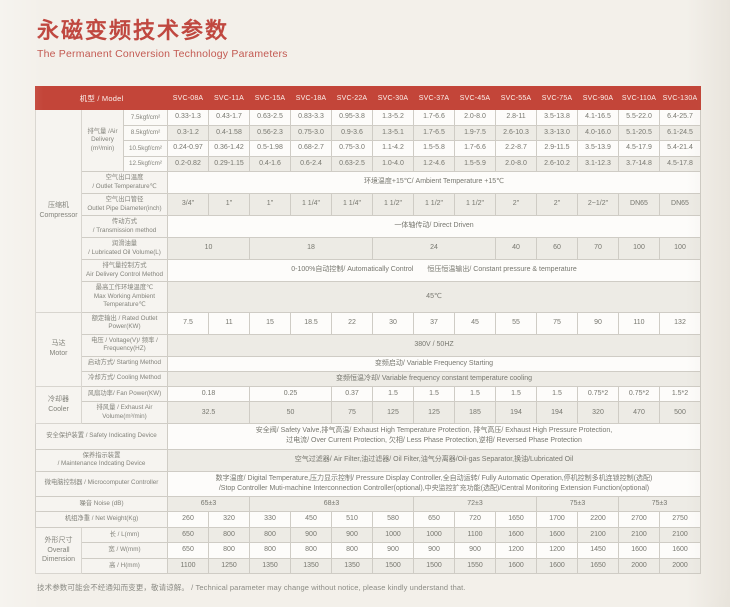  Describe the element at coordinates (270, 132) in the screenshot. I see `value-cell: 0.56-2.3` at that location.